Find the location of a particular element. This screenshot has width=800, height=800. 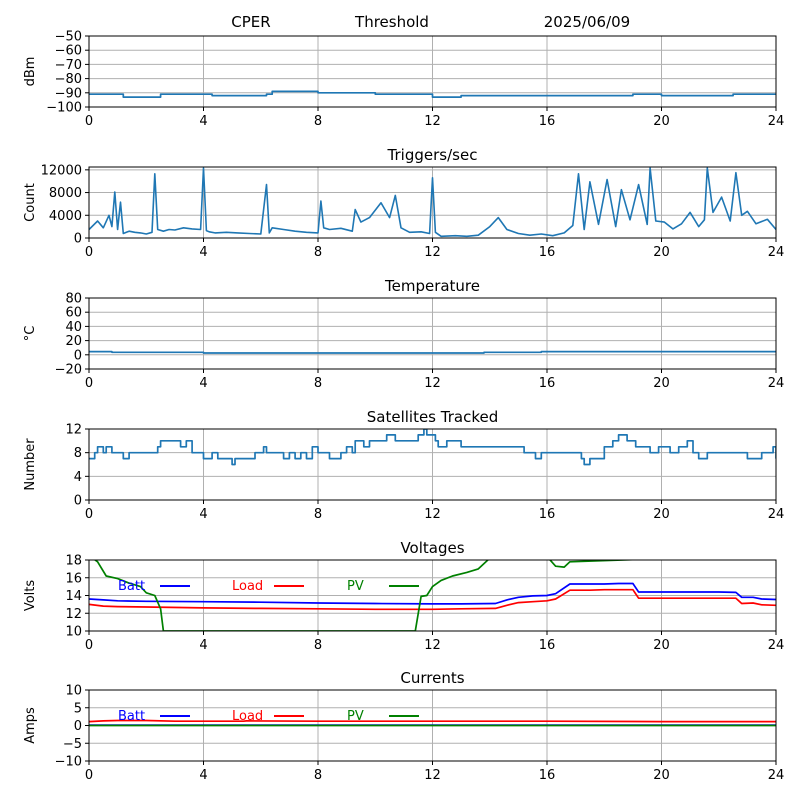

y-tick-label: 40 is located at coordinates (73, 327).